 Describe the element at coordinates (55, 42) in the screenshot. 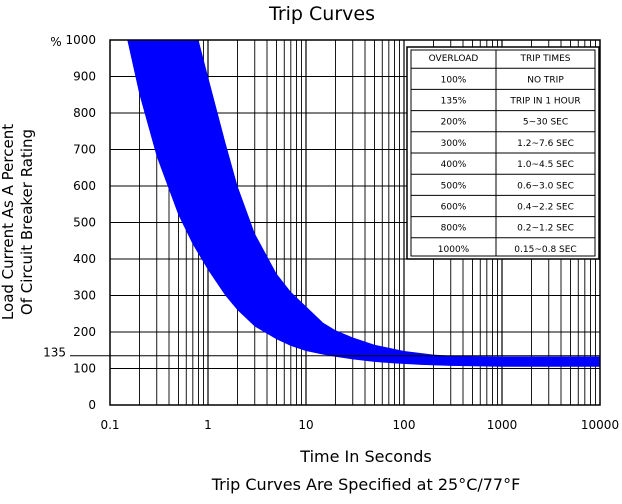

I see `y-unit-label: %` at that location.